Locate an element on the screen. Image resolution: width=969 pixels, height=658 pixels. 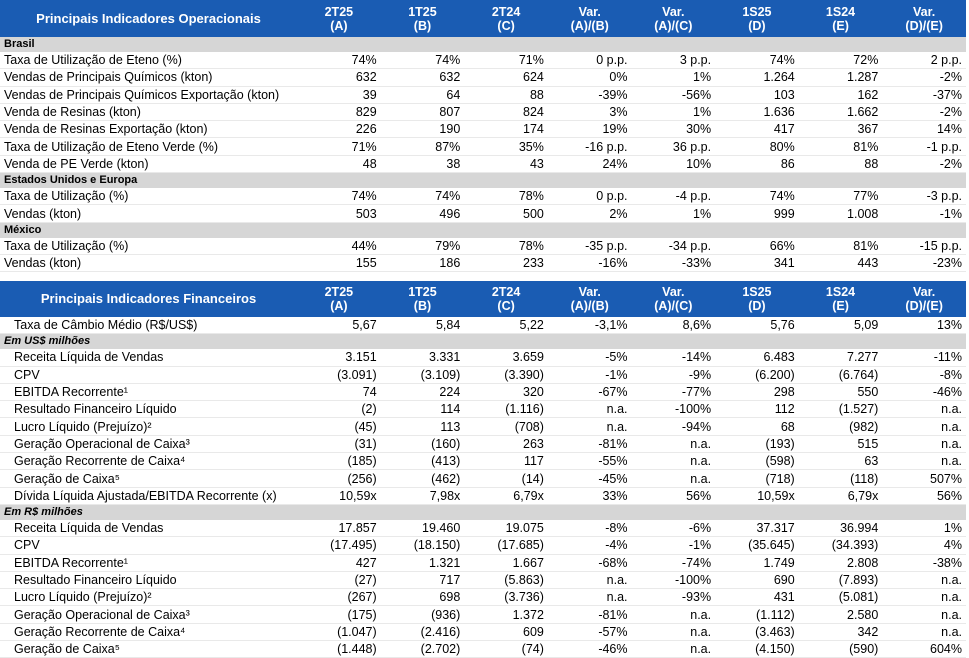
row-value: (1.047) is located at coordinates (339, 632).